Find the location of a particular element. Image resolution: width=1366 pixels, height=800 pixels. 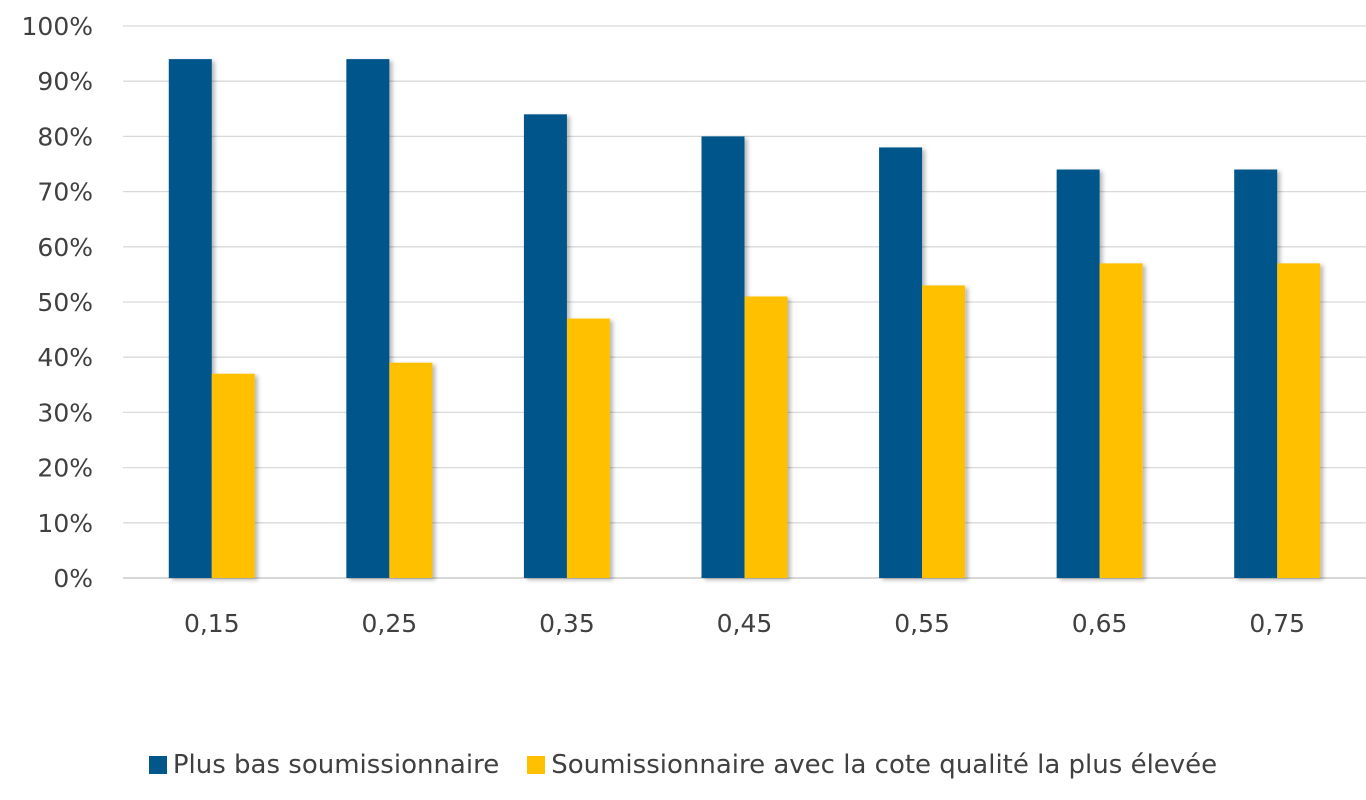

legend-item-series-1: Plus bas soumissionnaire is located at coordinates (324, 765).